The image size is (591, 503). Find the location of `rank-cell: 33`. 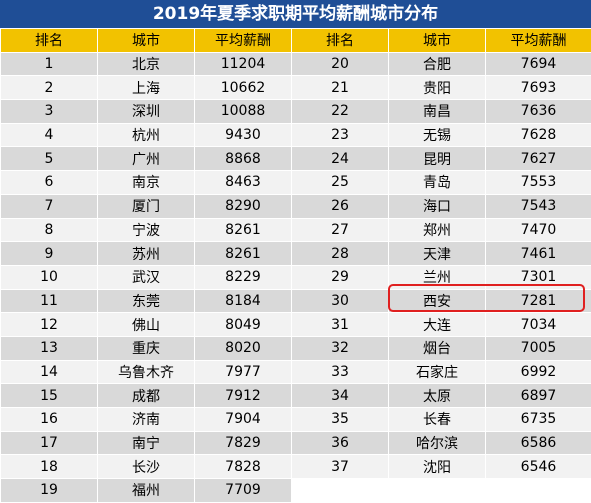

rank-cell: 33 is located at coordinates (340, 372).